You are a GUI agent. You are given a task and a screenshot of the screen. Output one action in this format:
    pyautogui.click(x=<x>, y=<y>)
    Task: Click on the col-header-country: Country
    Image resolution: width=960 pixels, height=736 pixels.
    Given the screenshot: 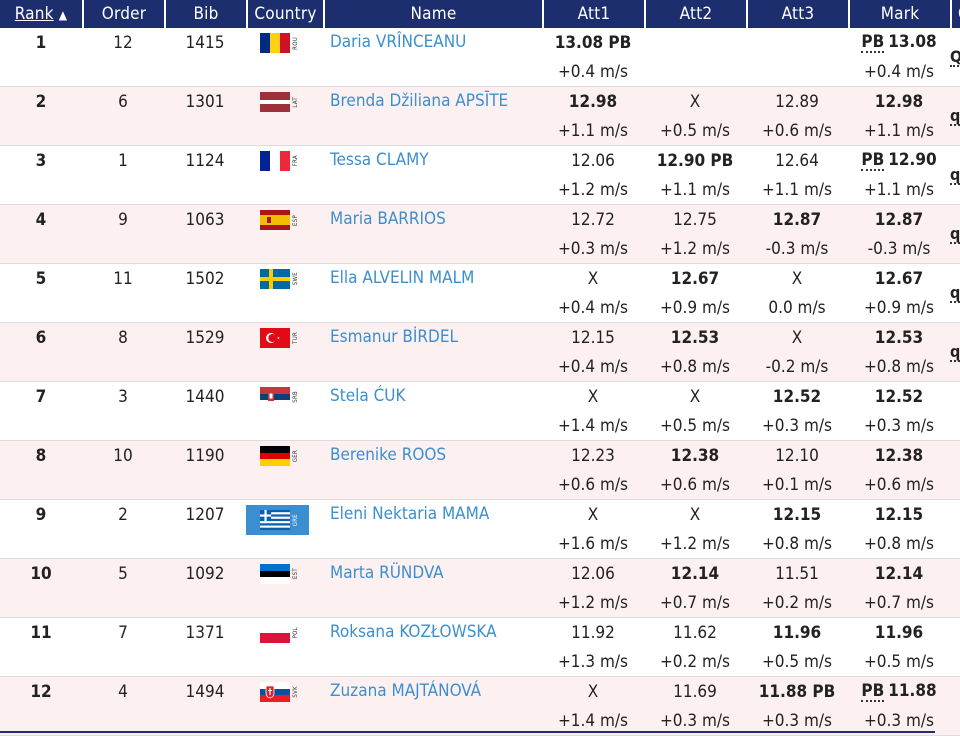 What is the action you would take?
    pyautogui.click(x=284, y=14)
    